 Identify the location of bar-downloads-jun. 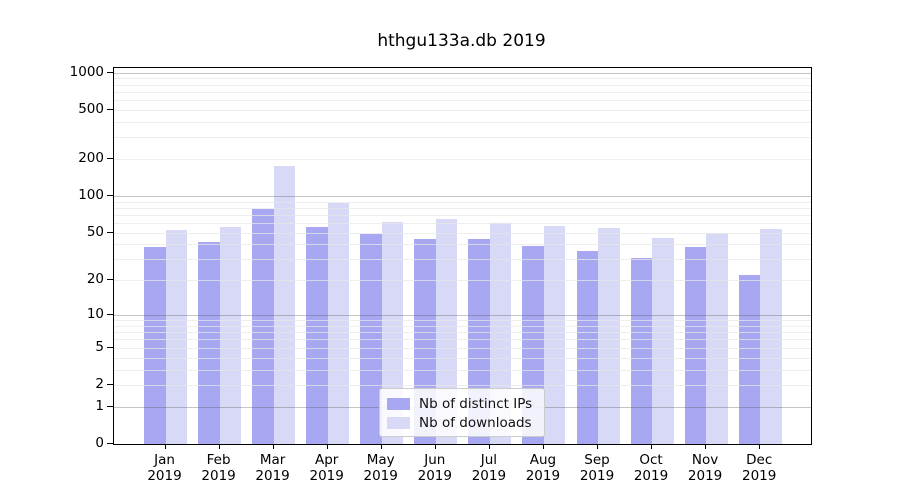
(446, 331).